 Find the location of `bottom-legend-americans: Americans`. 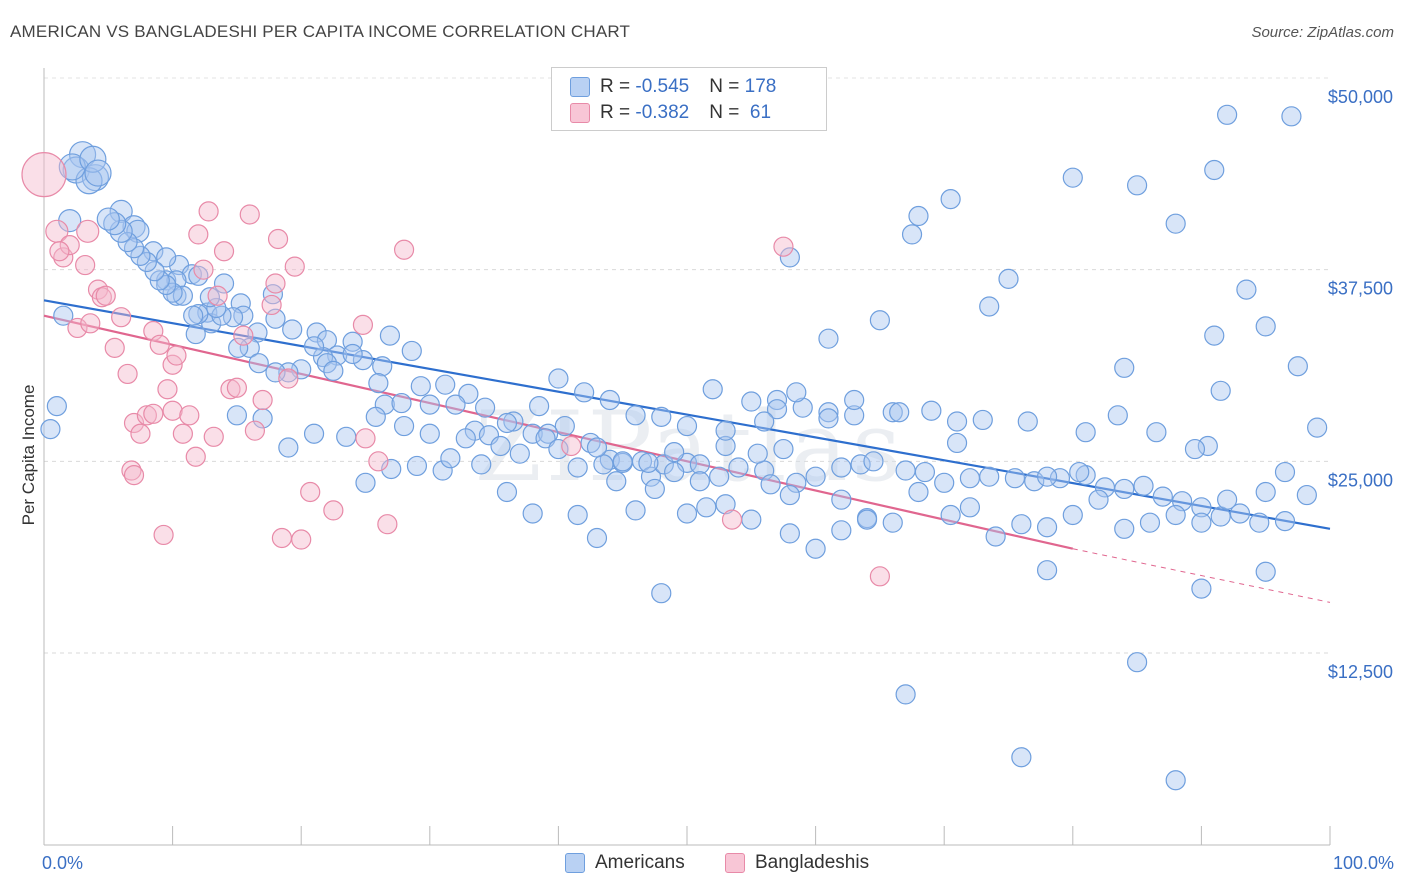

bottom-legend-americans: Americans is located at coordinates (625, 863).